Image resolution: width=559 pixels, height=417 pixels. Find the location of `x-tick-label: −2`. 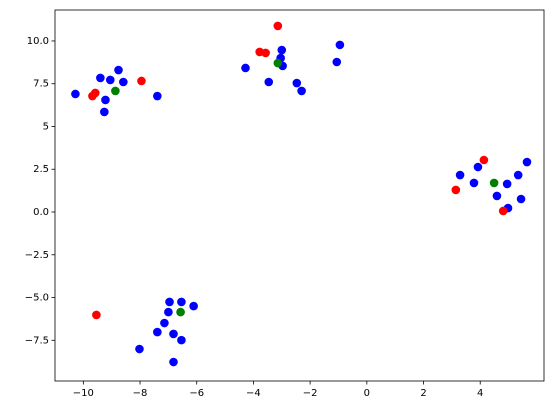

x-tick-label: −2 is located at coordinates (310, 393).